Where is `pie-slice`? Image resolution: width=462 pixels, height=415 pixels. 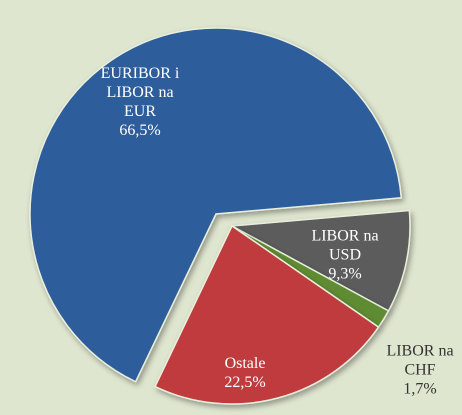
pie-slice is located at coordinates (320, 260).